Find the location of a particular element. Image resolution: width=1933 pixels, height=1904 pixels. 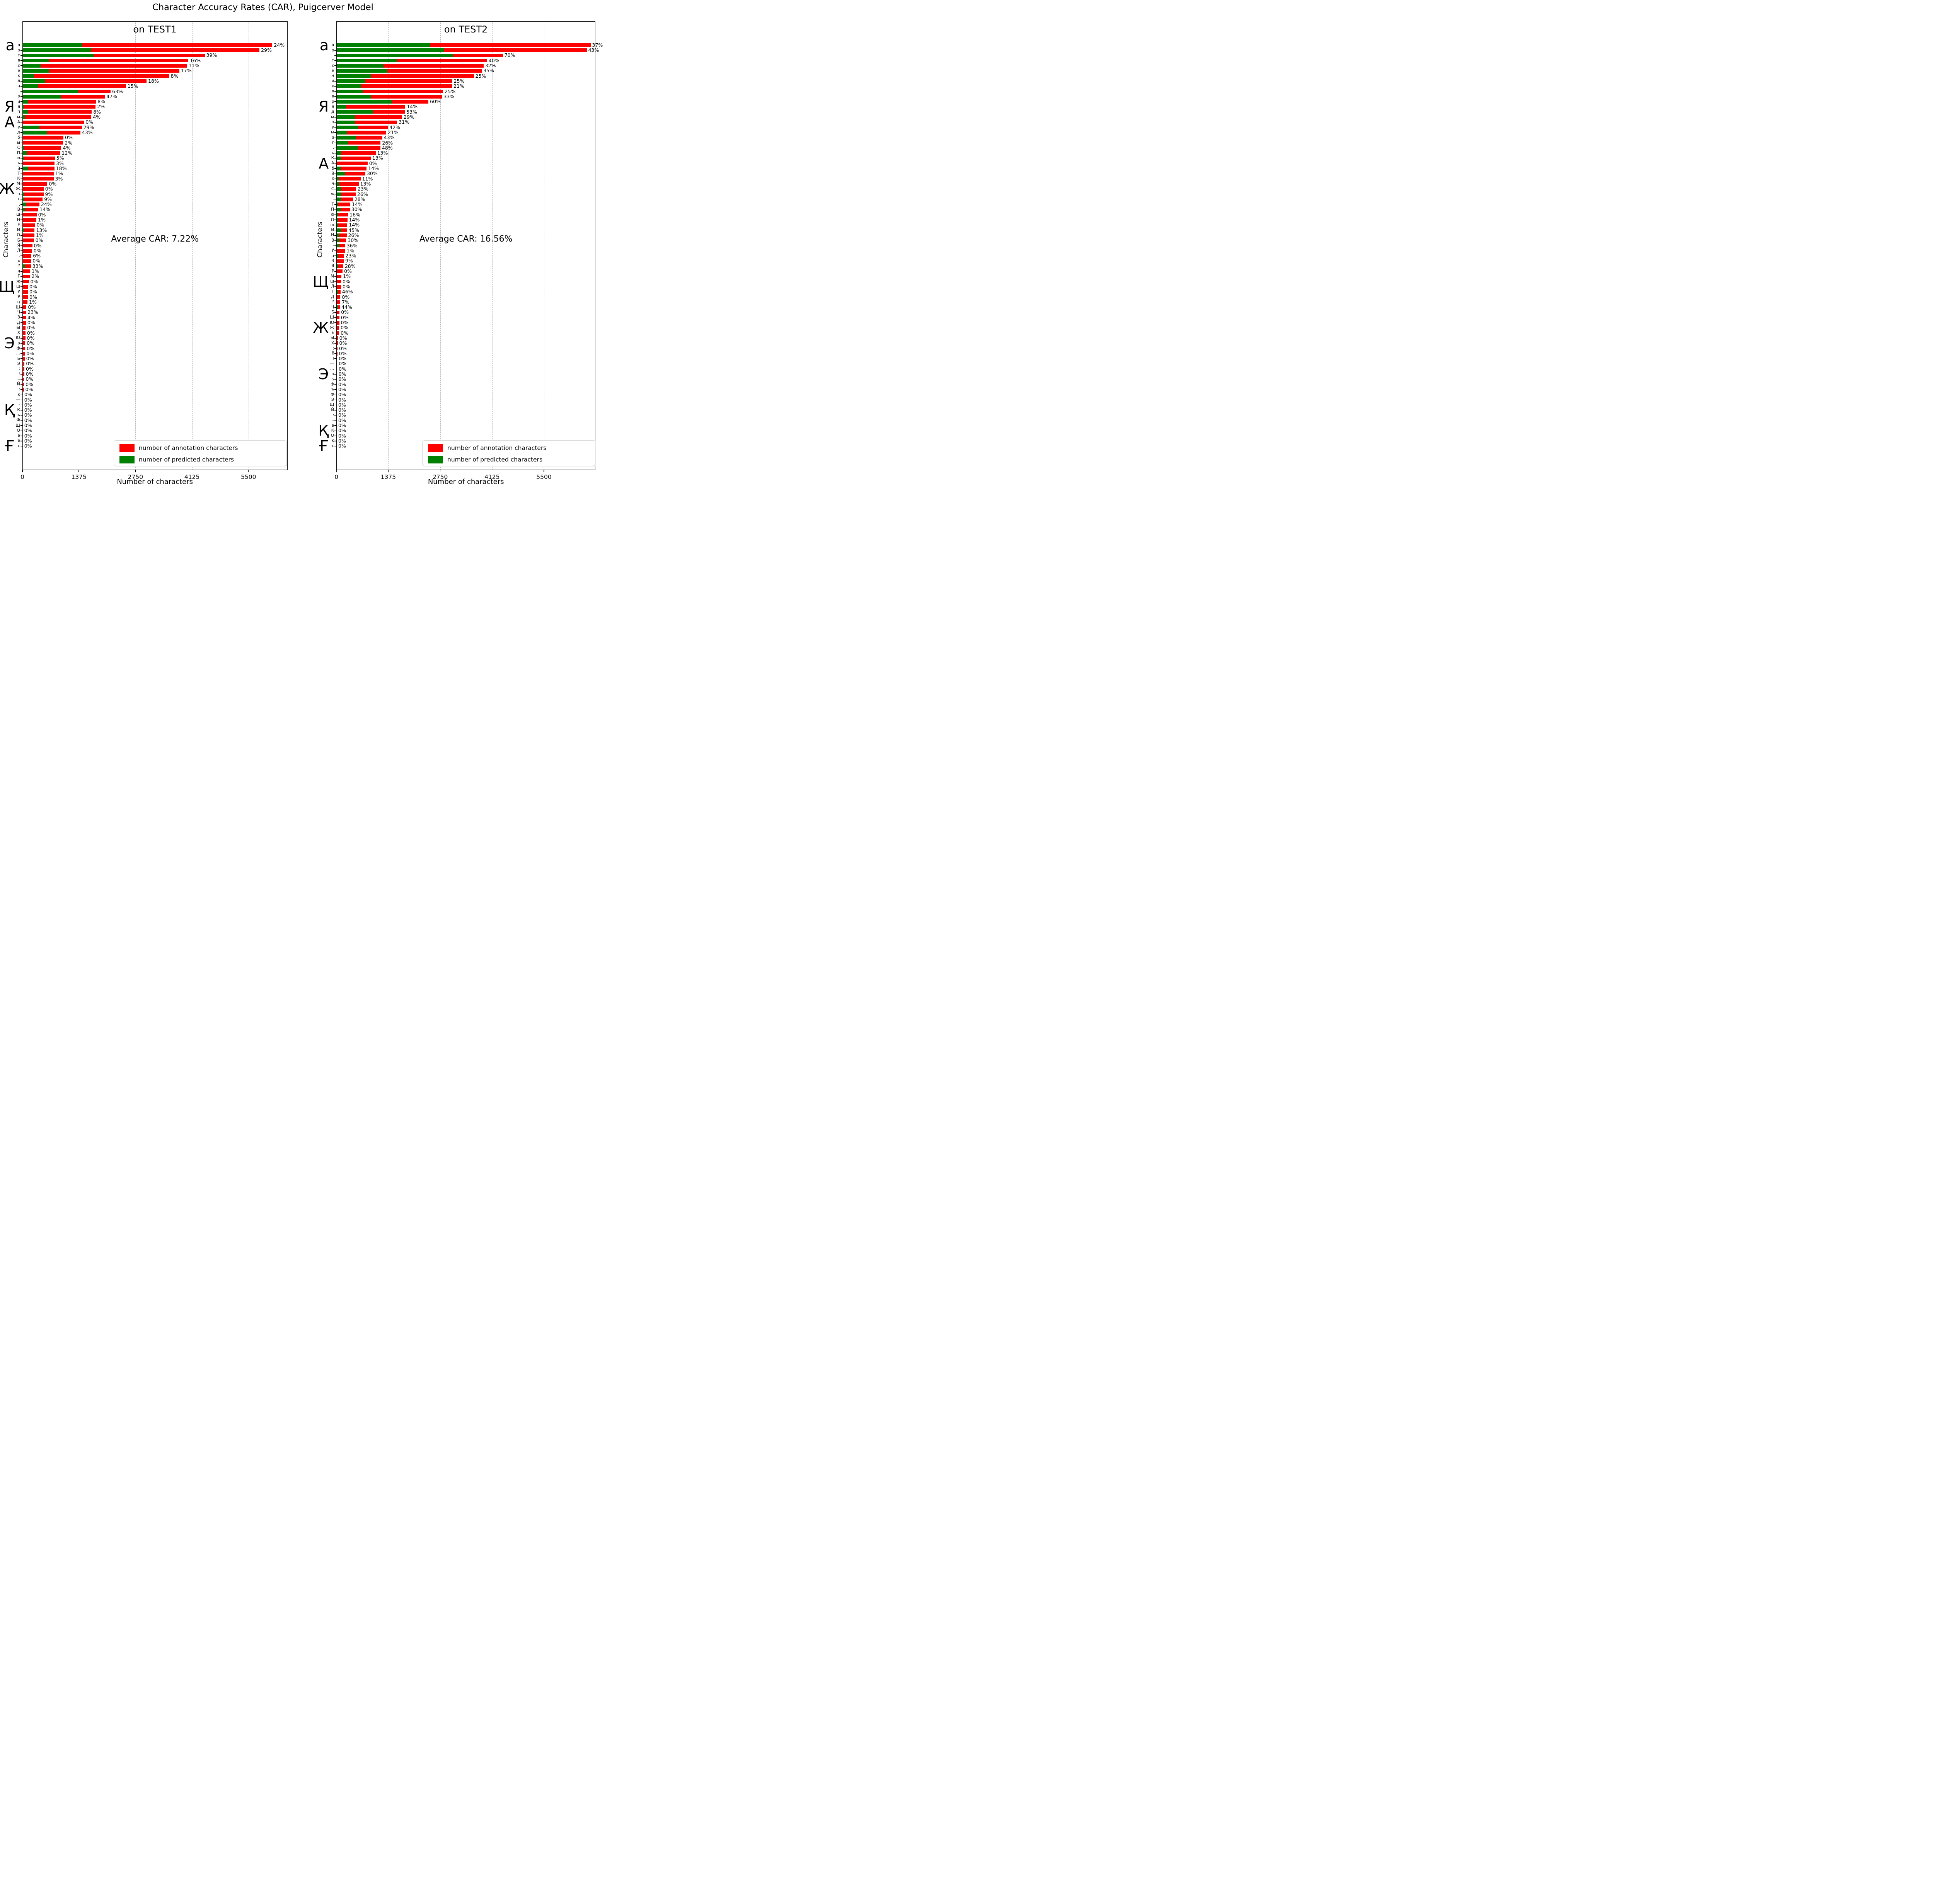

char-label: а is located at coordinates (18, 45).